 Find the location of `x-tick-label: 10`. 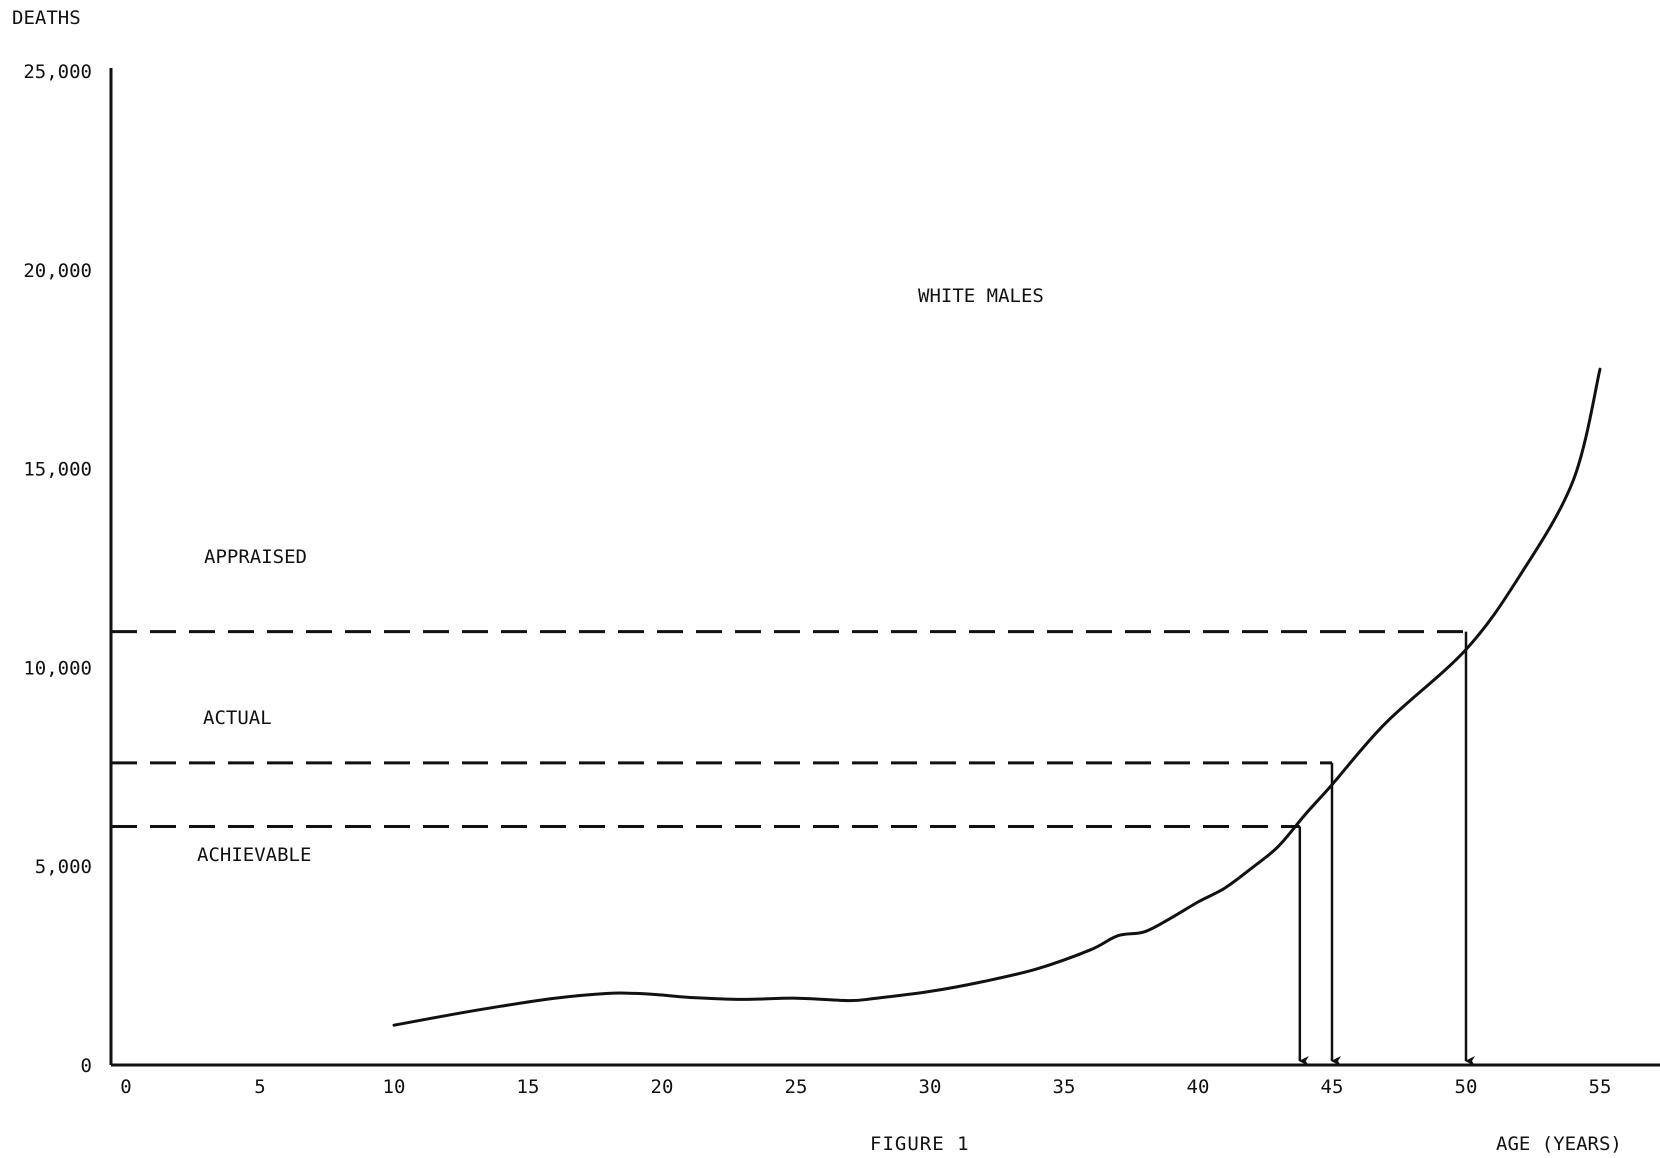

x-tick-label: 10 is located at coordinates (394, 1087).